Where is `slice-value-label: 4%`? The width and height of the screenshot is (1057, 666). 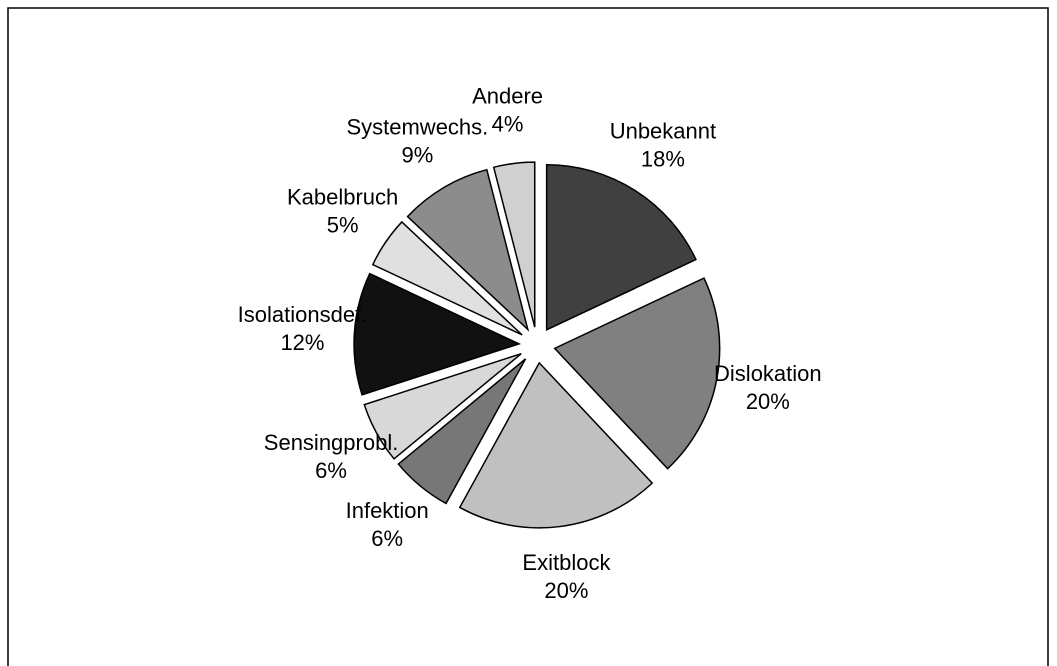 slice-value-label: 4% is located at coordinates (508, 124).